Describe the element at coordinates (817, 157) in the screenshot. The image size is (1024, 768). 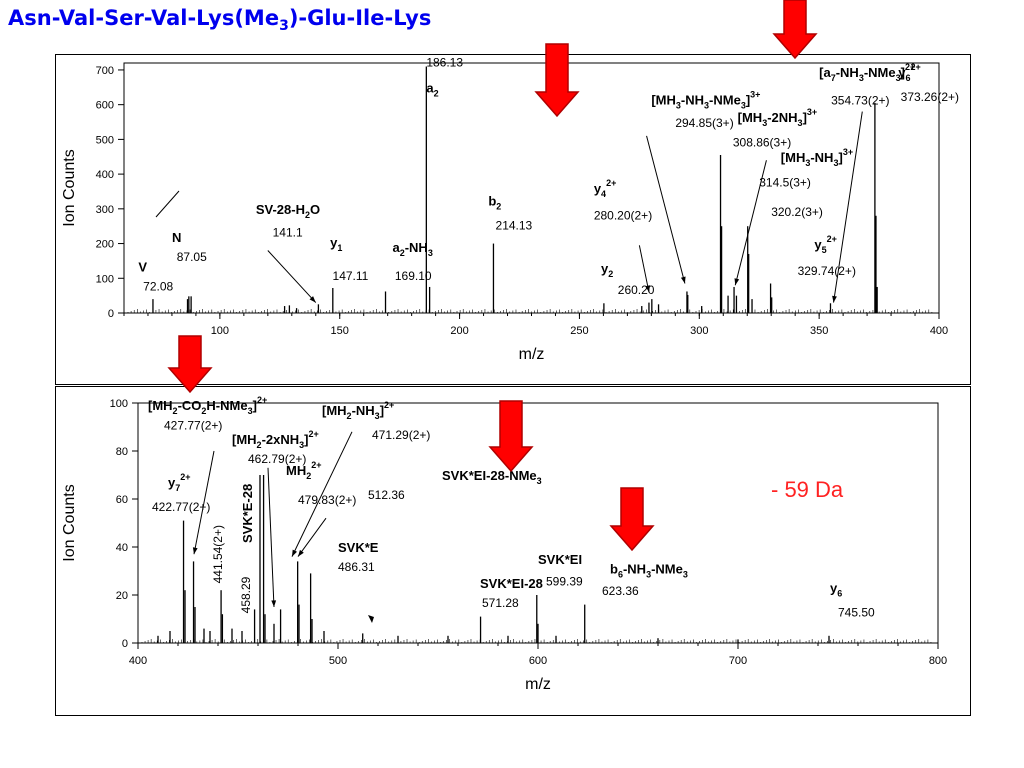
I see `ion-label: [MH3-NH3]3+` at that location.